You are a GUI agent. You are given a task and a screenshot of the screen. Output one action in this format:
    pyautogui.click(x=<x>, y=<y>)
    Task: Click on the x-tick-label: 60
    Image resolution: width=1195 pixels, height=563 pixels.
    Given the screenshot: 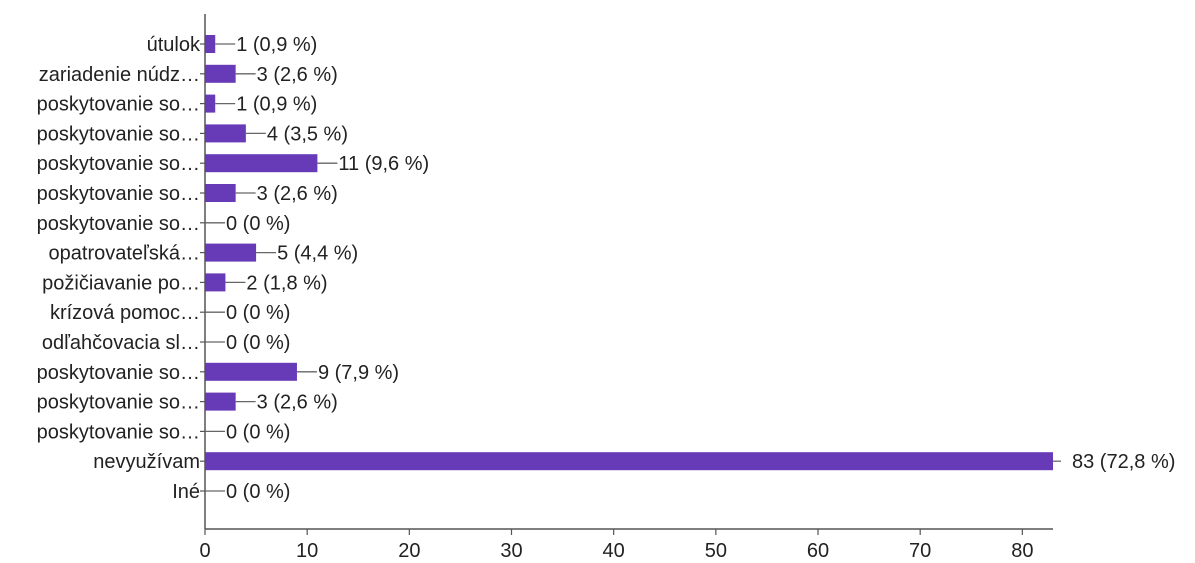 What is the action you would take?
    pyautogui.click(x=818, y=551)
    